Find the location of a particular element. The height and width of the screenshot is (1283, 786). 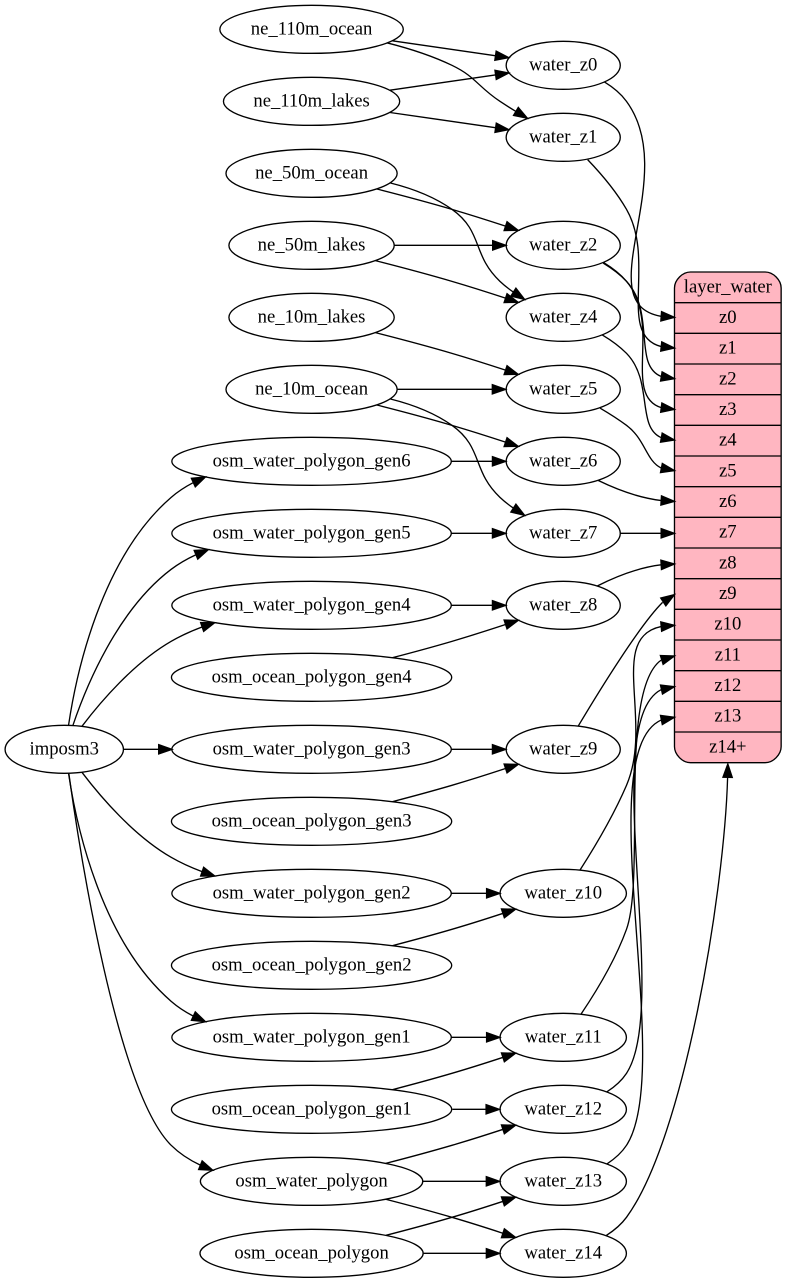

svg-text: osm_ocean_polygon_gen4 is located at coordinates (312, 676).